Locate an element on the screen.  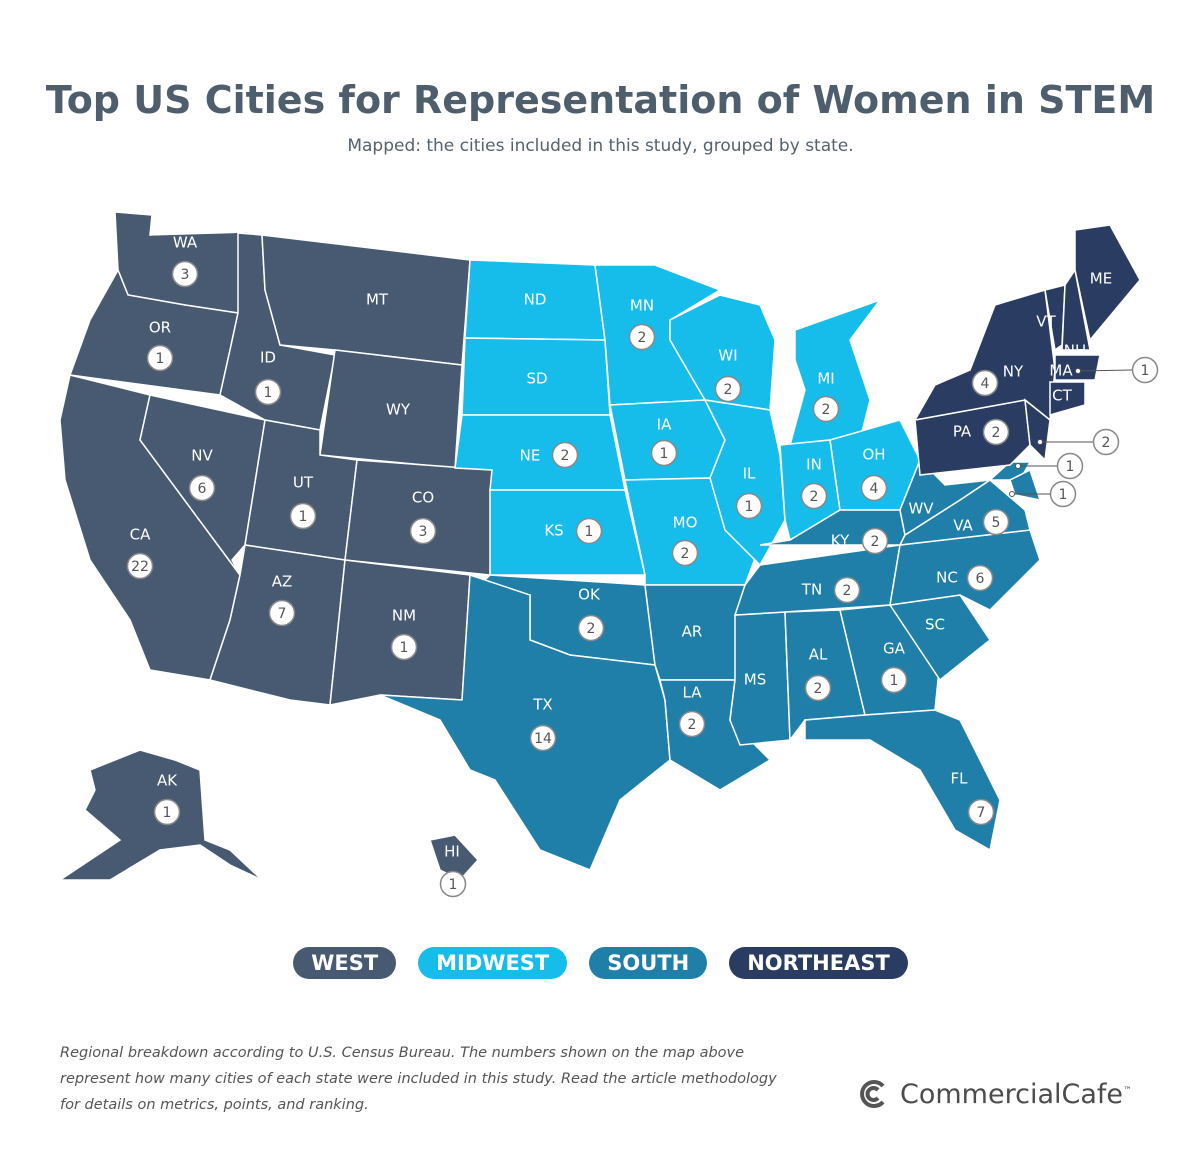
count-label: 6 is located at coordinates (202, 489).